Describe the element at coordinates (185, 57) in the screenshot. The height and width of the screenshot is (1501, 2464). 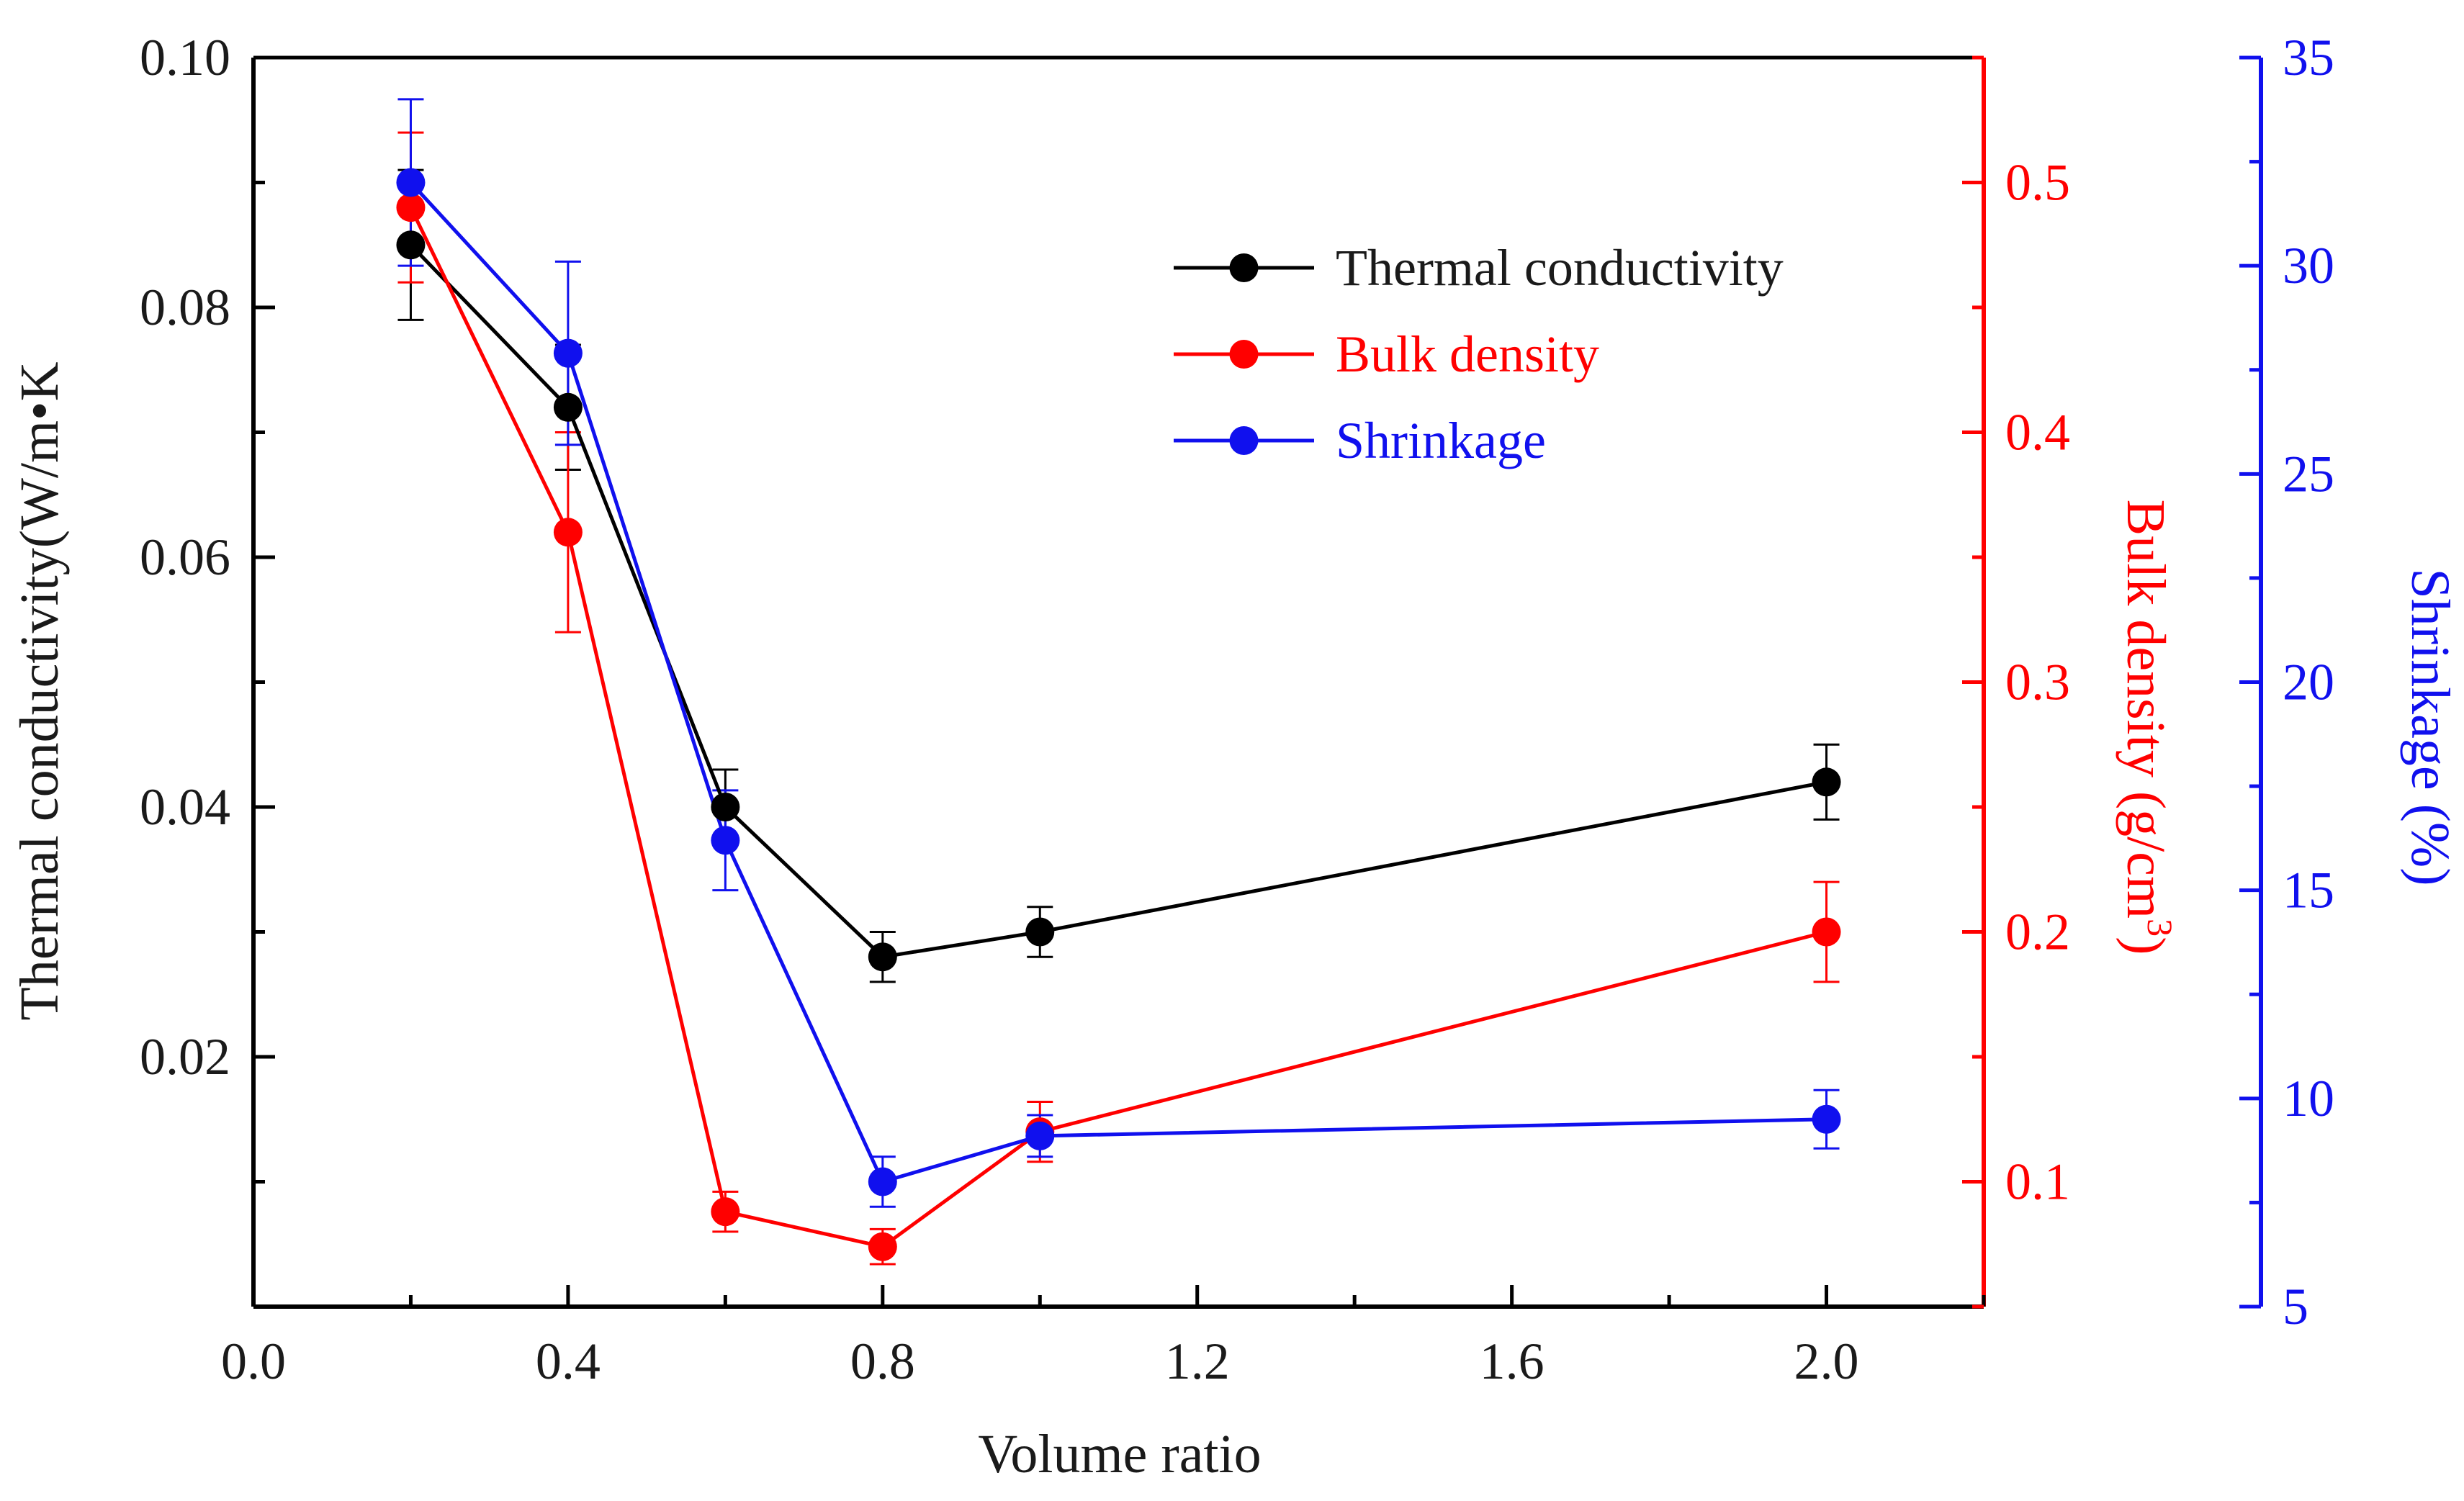
I see `left-y-tick-label: 0.10` at that location.